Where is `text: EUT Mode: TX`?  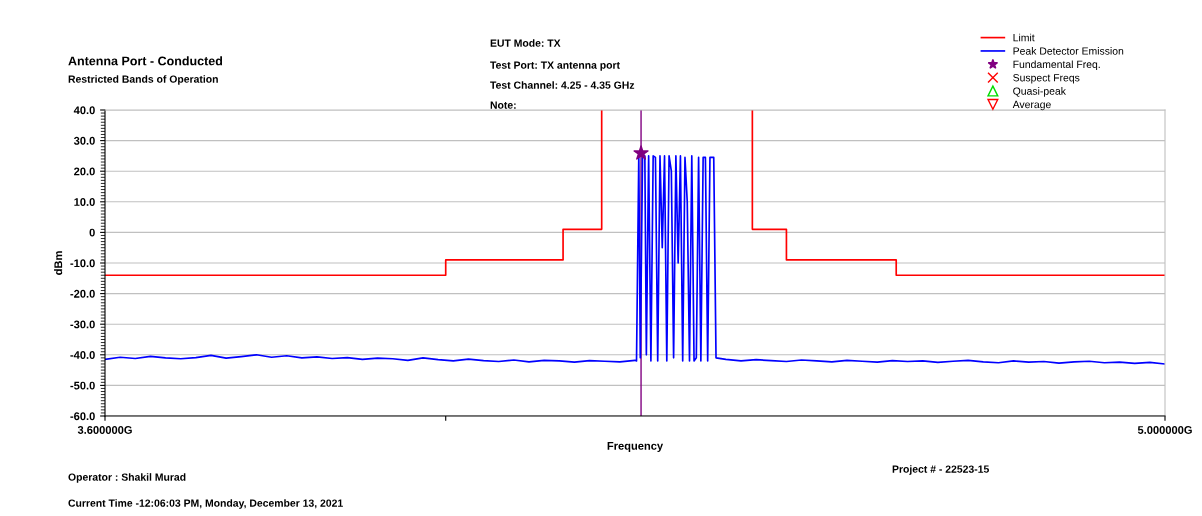 text: EUT Mode: TX is located at coordinates (525, 43).